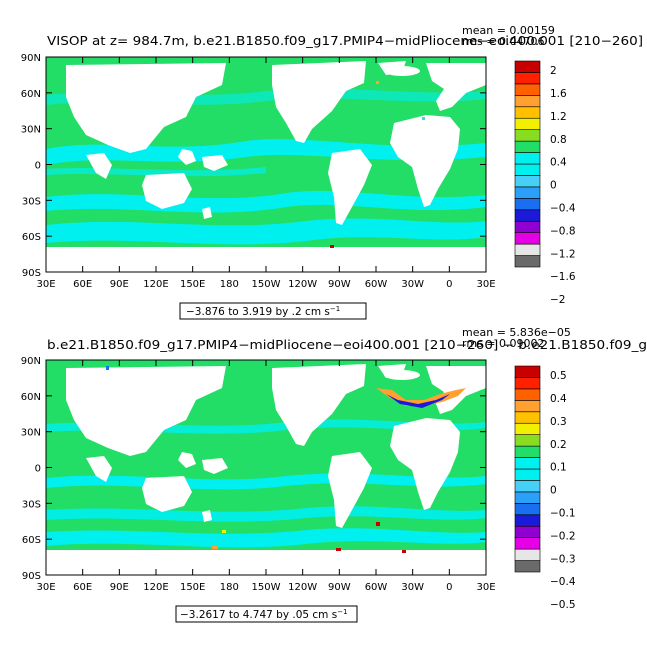  I want to click on colorbar-label: 2, so click(553, 71).